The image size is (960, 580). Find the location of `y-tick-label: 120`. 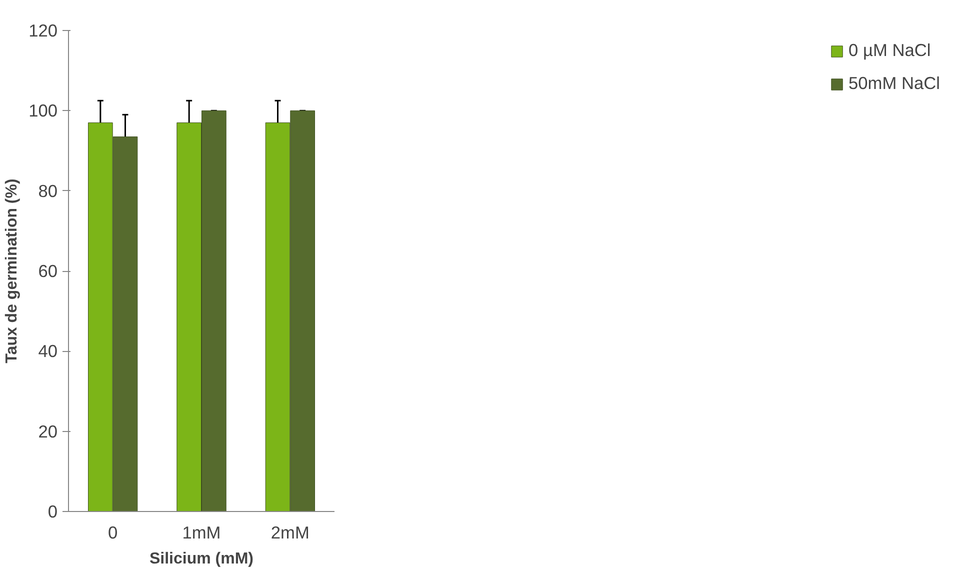

y-tick-label: 120 is located at coordinates (43, 30).